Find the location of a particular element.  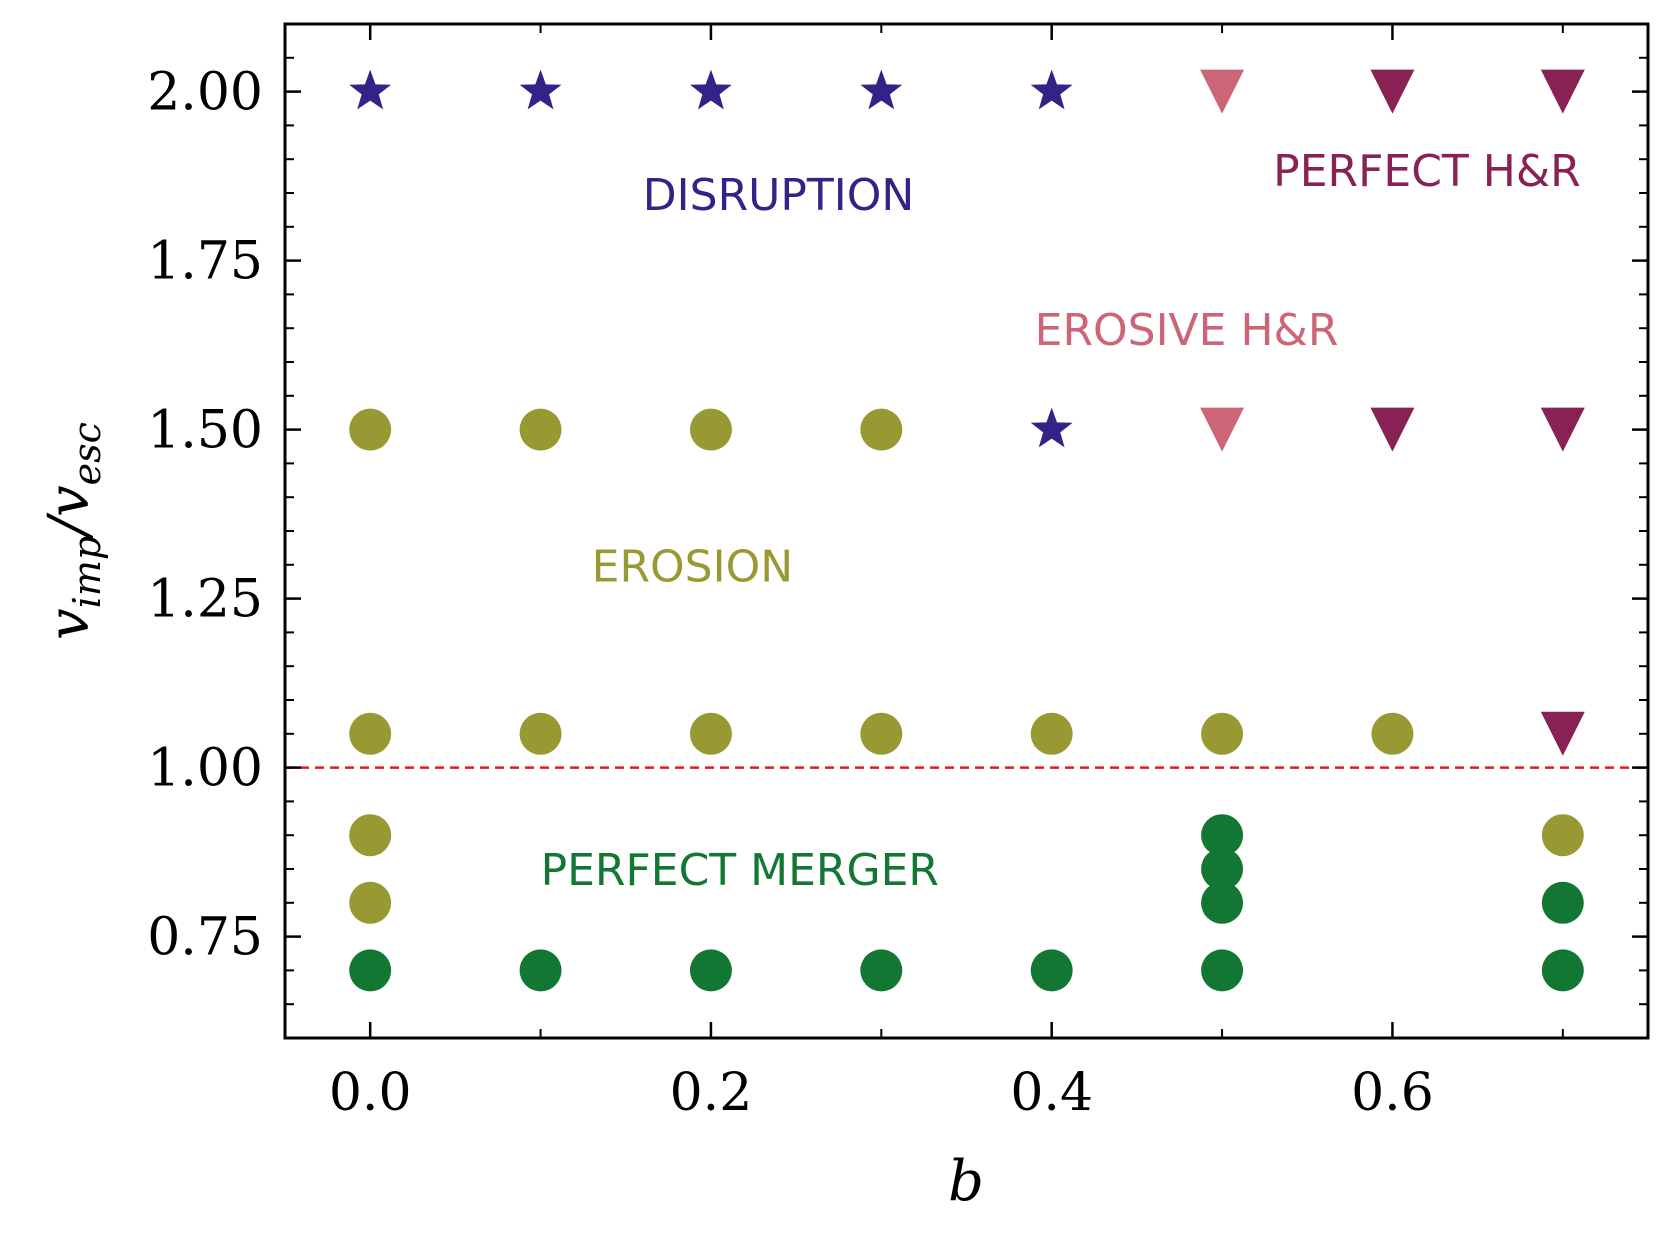

y-tick-label: 0.75 is located at coordinates (205, 938).